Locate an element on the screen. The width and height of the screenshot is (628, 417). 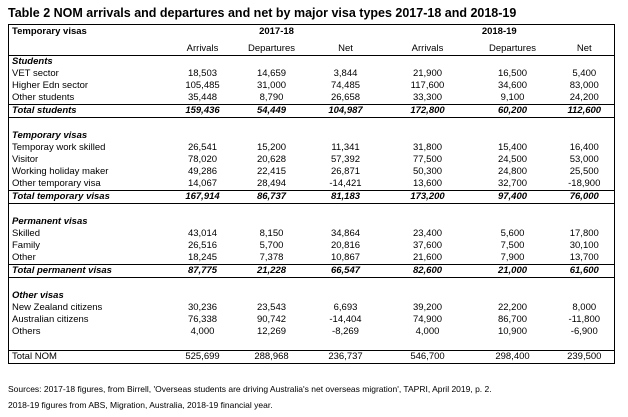
cell: 117,600 is located at coordinates (427, 85).